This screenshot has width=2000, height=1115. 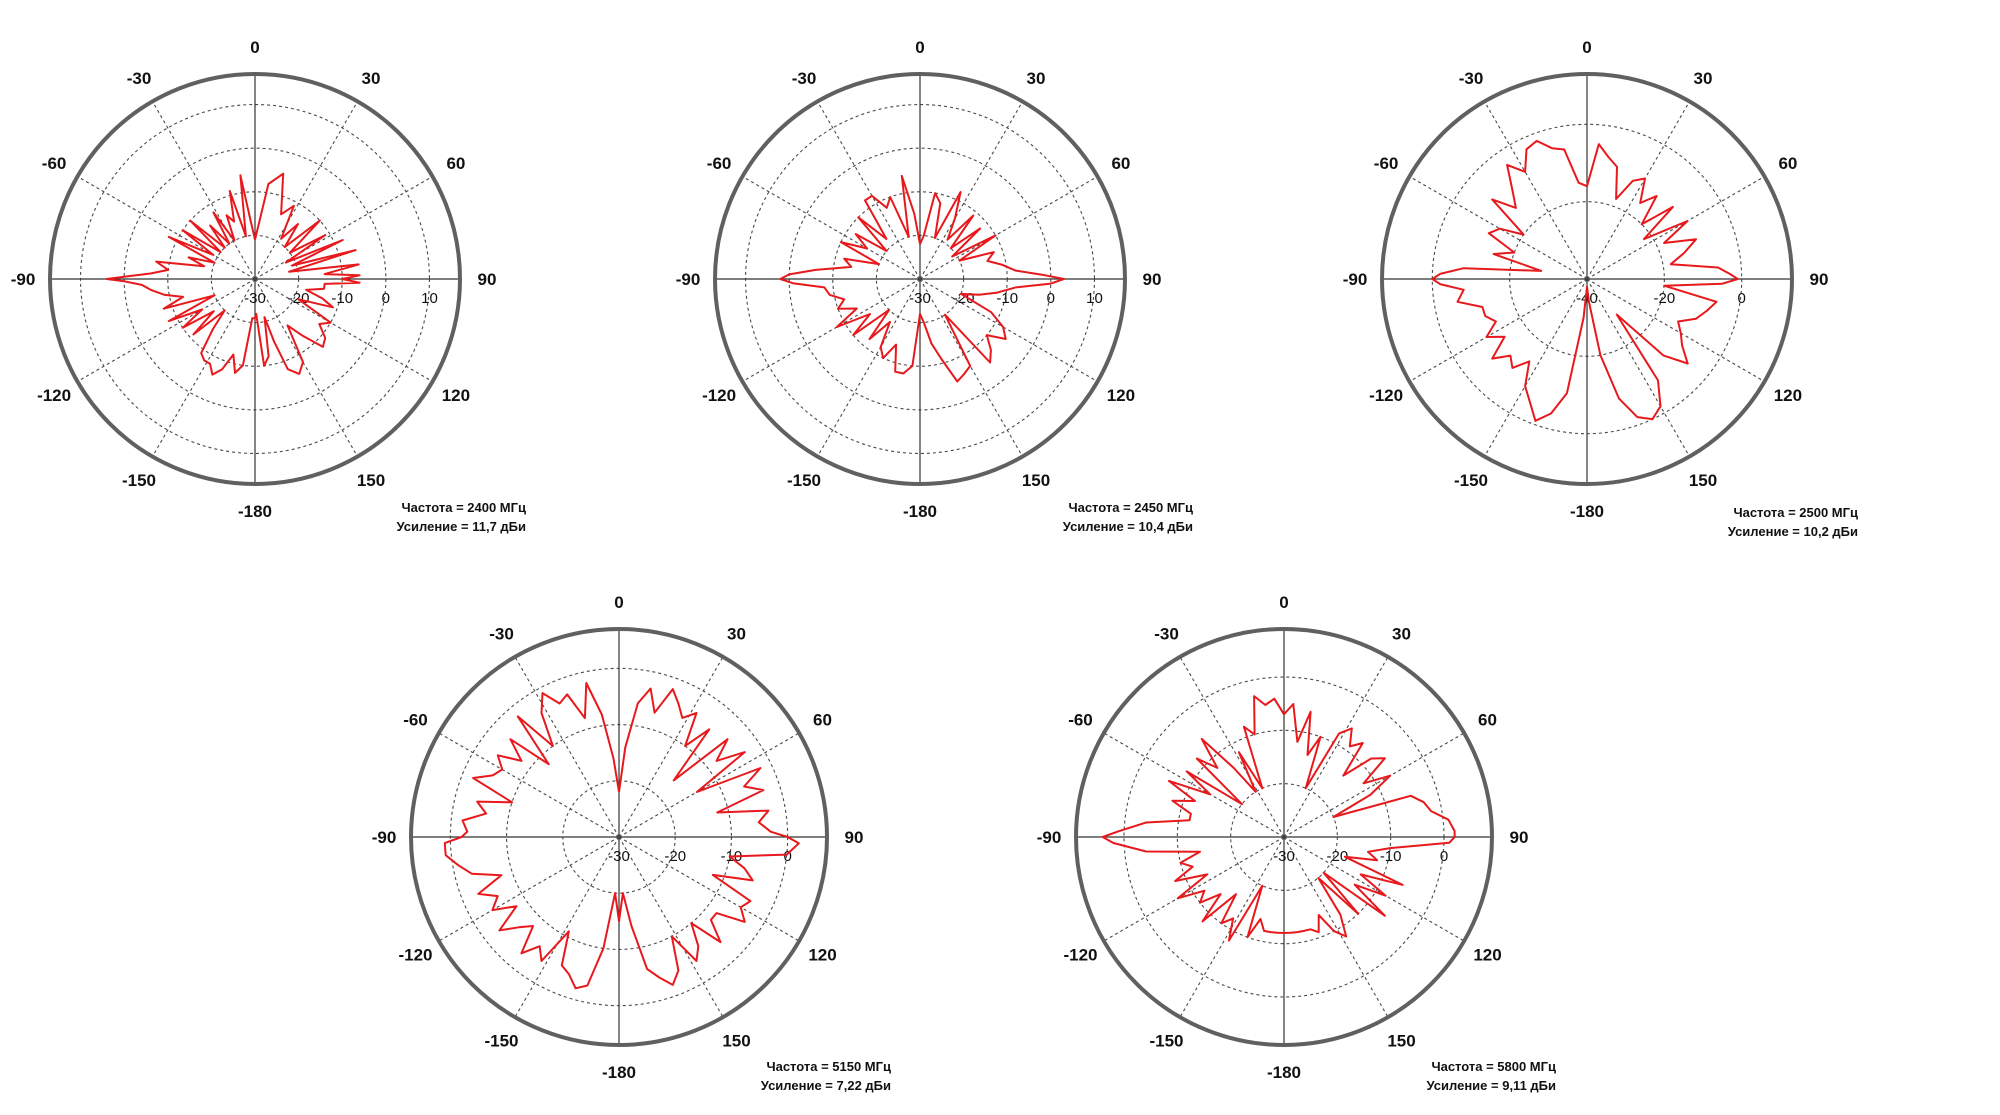 What do you see at coordinates (828, 1066) in the screenshot?
I see `frequency-caption: Частота = 5150 МГц` at bounding box center [828, 1066].